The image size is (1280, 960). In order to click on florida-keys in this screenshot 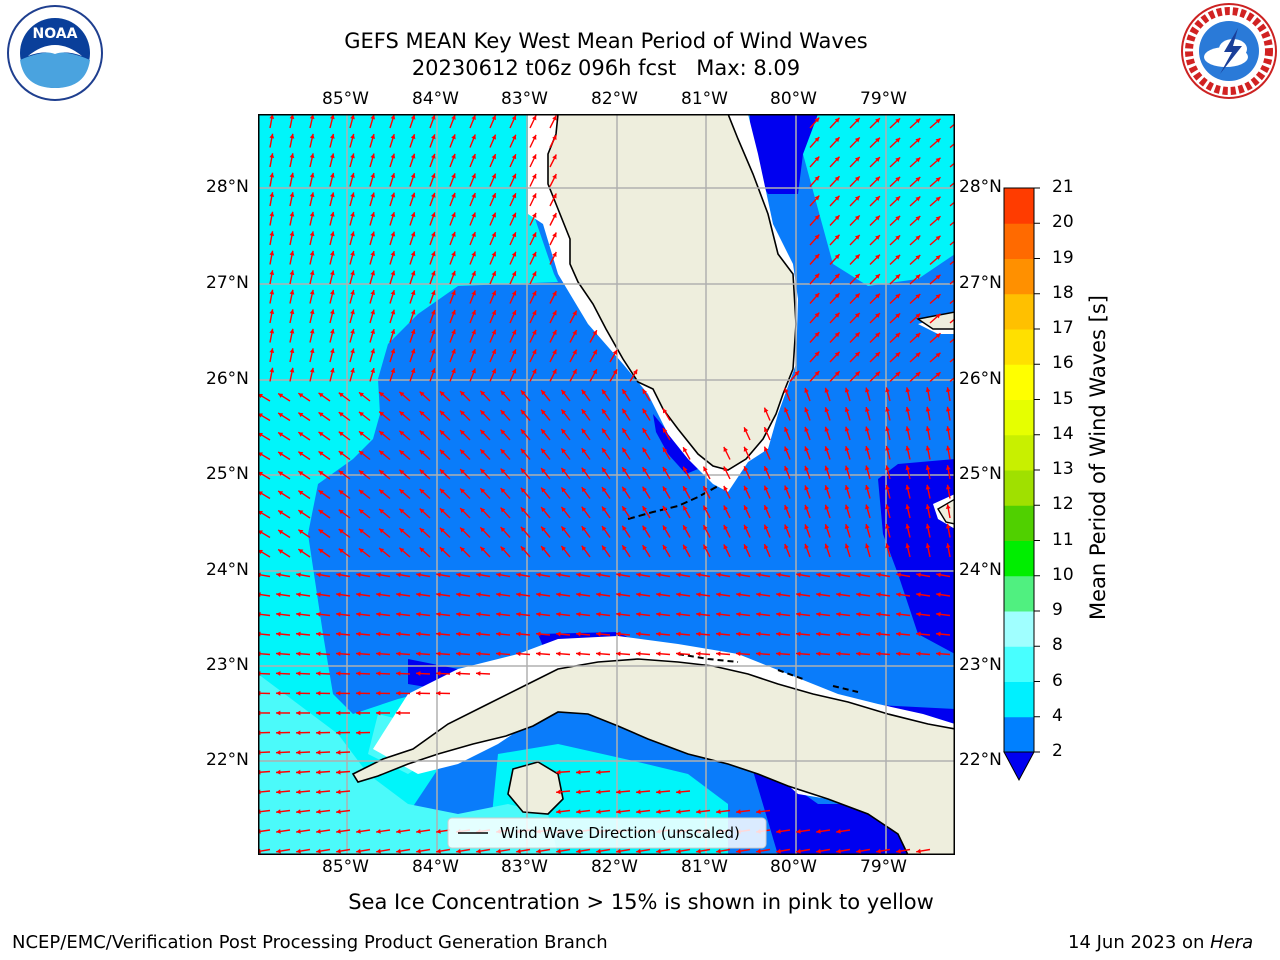, I will do `click(673, 502)`.